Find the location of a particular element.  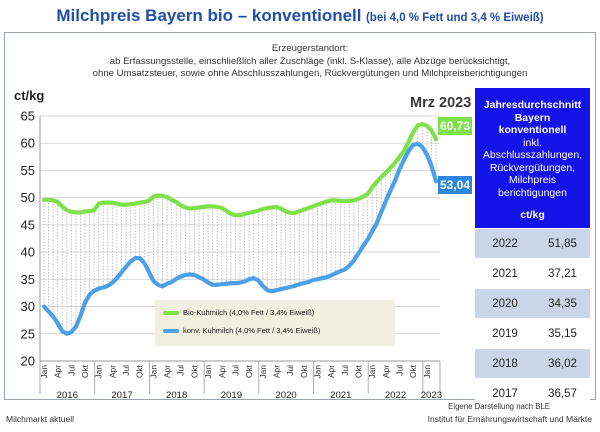

year-label: 2017 is located at coordinates (121, 395).